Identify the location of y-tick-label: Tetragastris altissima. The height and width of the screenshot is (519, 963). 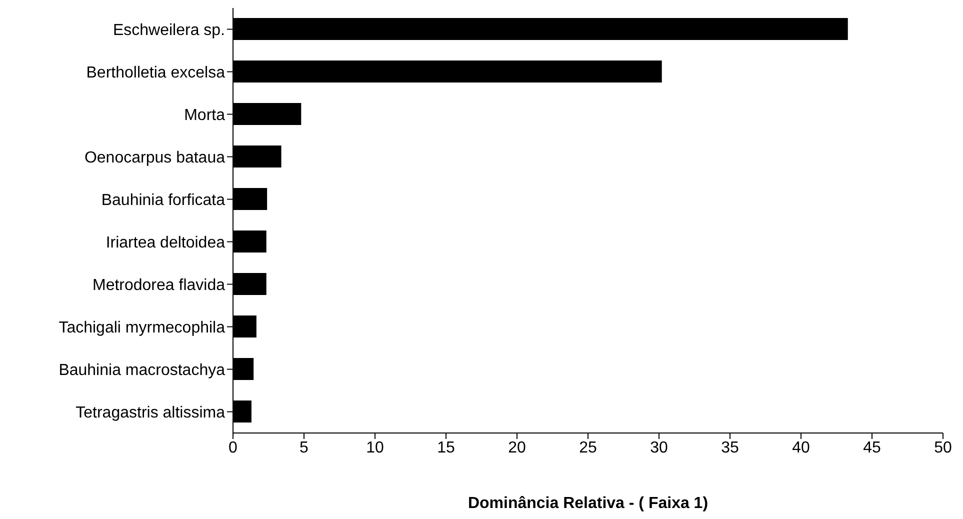
(151, 413).